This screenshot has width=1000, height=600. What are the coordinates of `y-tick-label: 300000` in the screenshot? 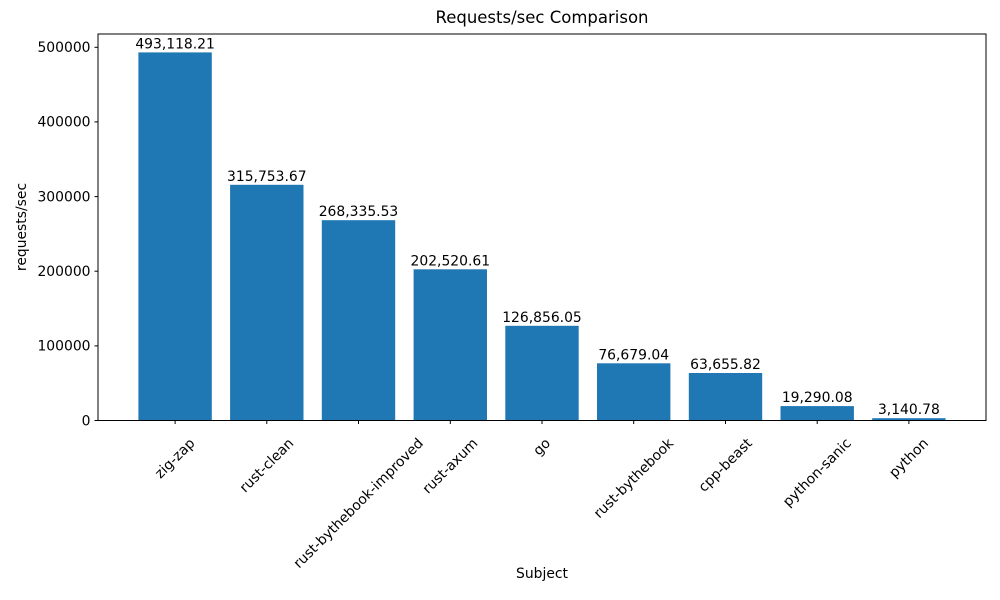 It's located at (63, 197).